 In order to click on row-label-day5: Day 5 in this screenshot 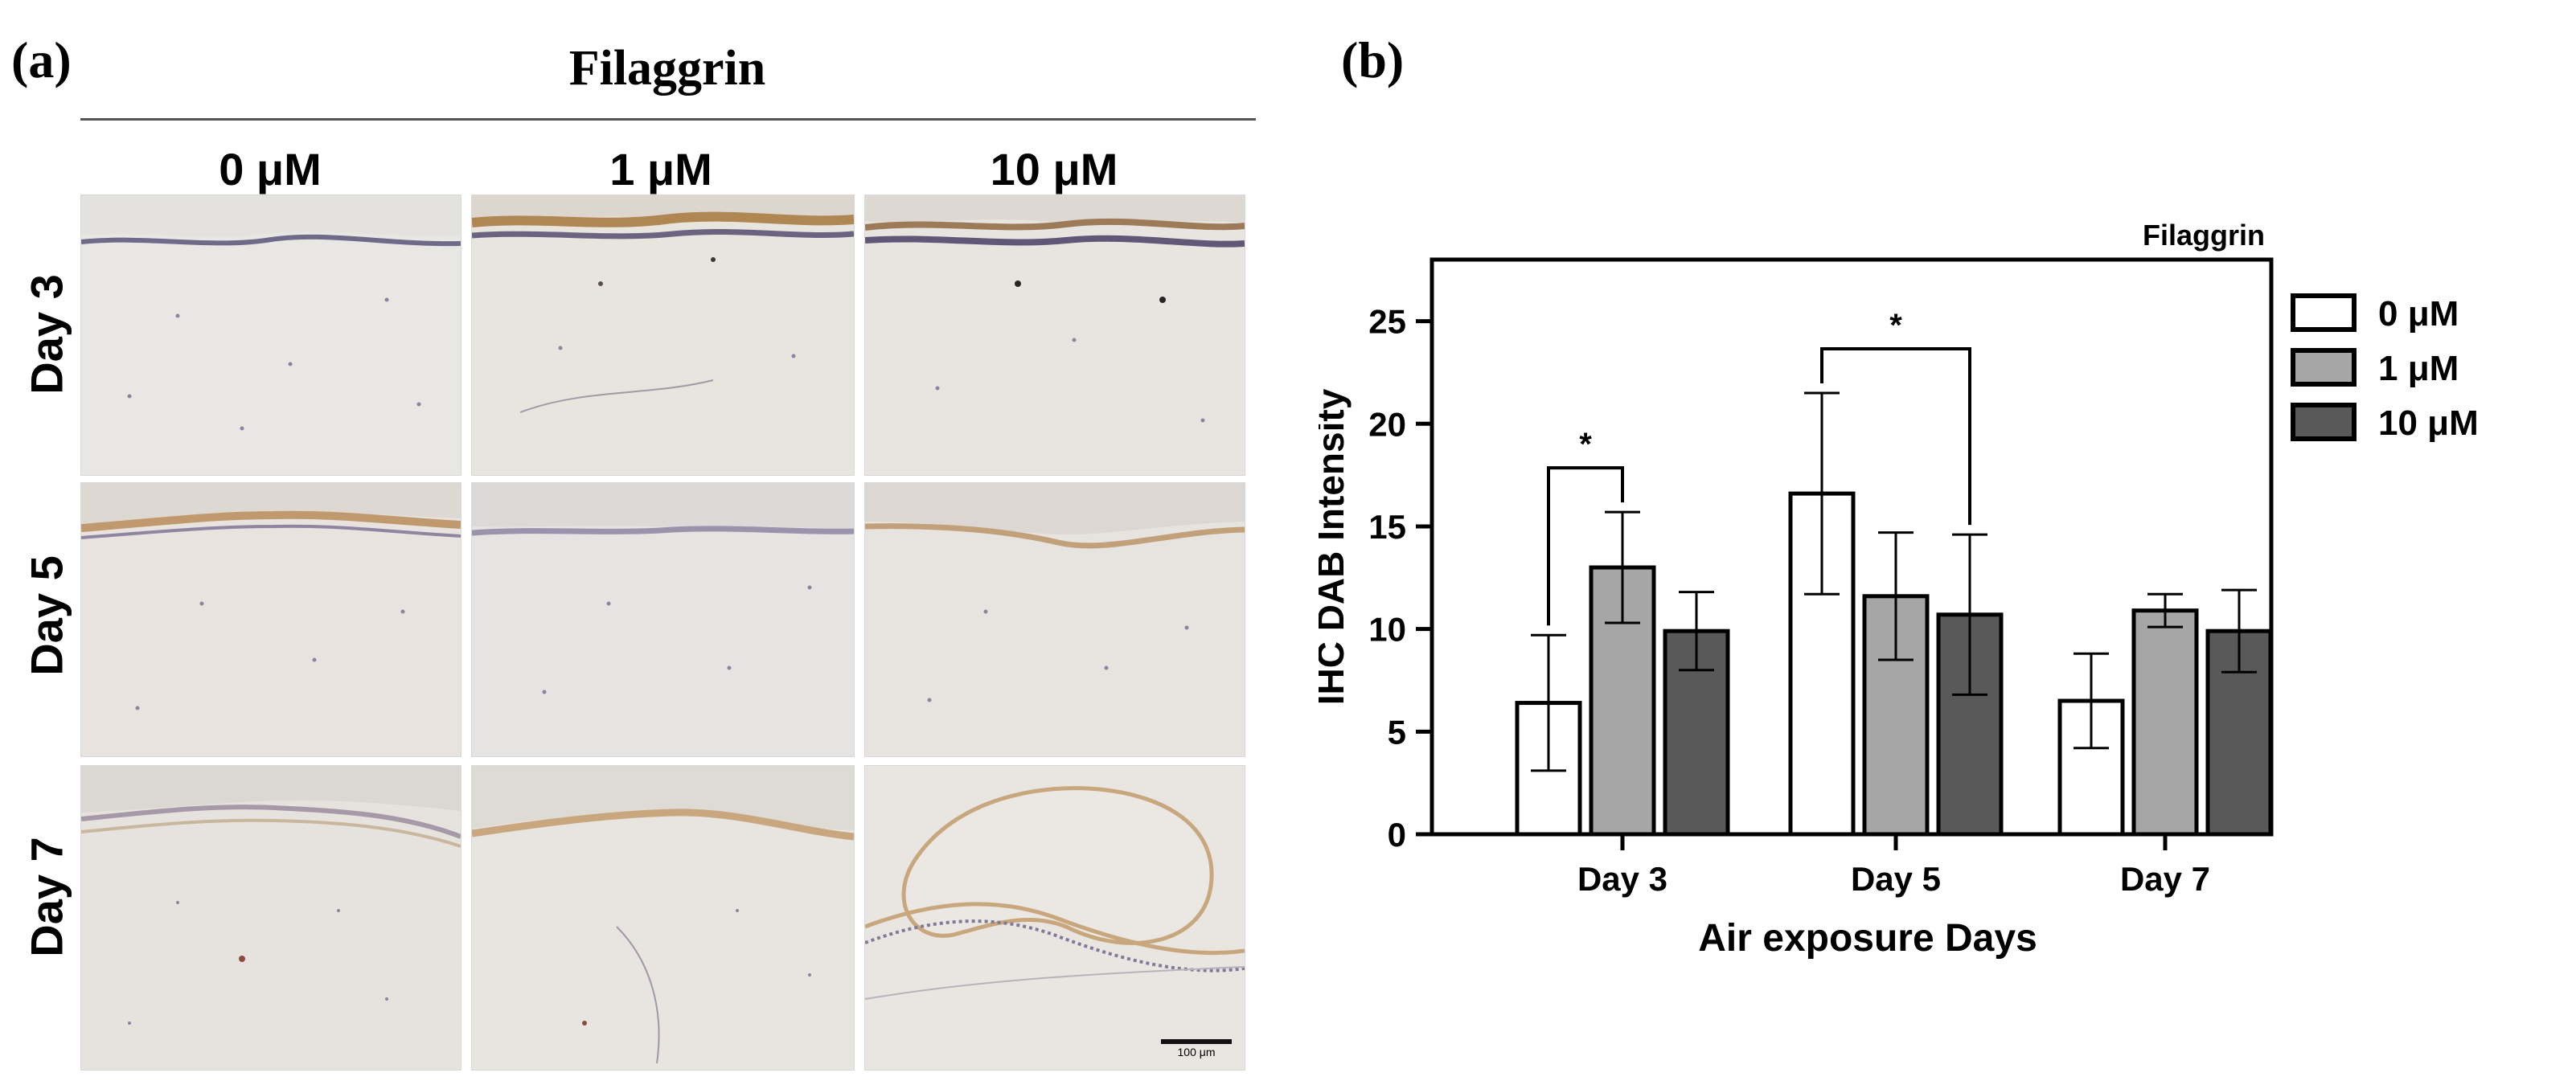, I will do `click(47, 615)`.